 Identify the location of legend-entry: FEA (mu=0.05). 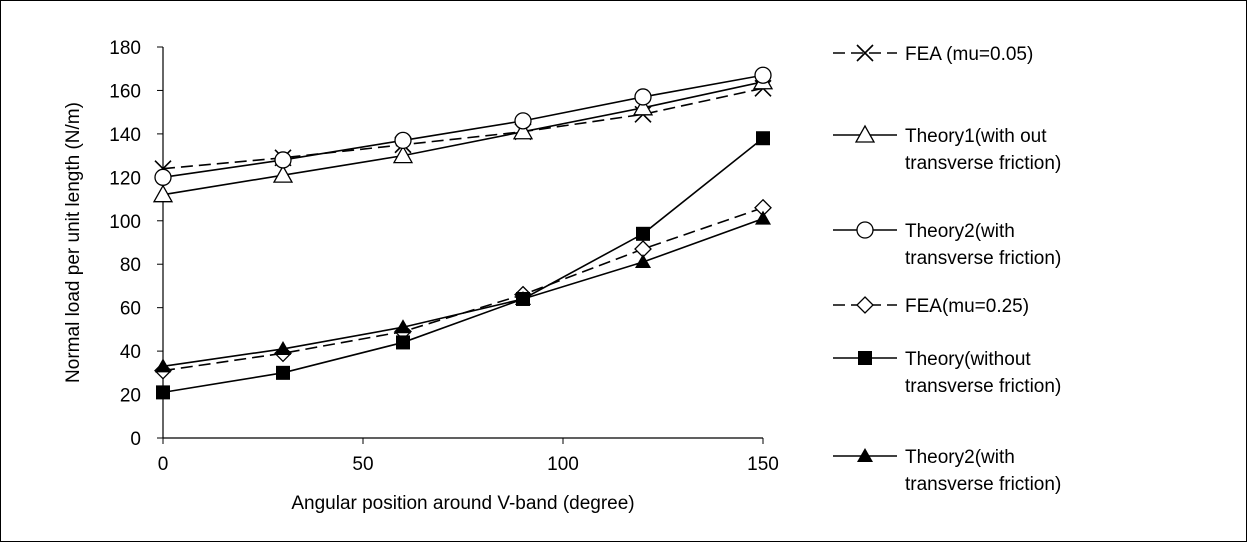
(933, 54).